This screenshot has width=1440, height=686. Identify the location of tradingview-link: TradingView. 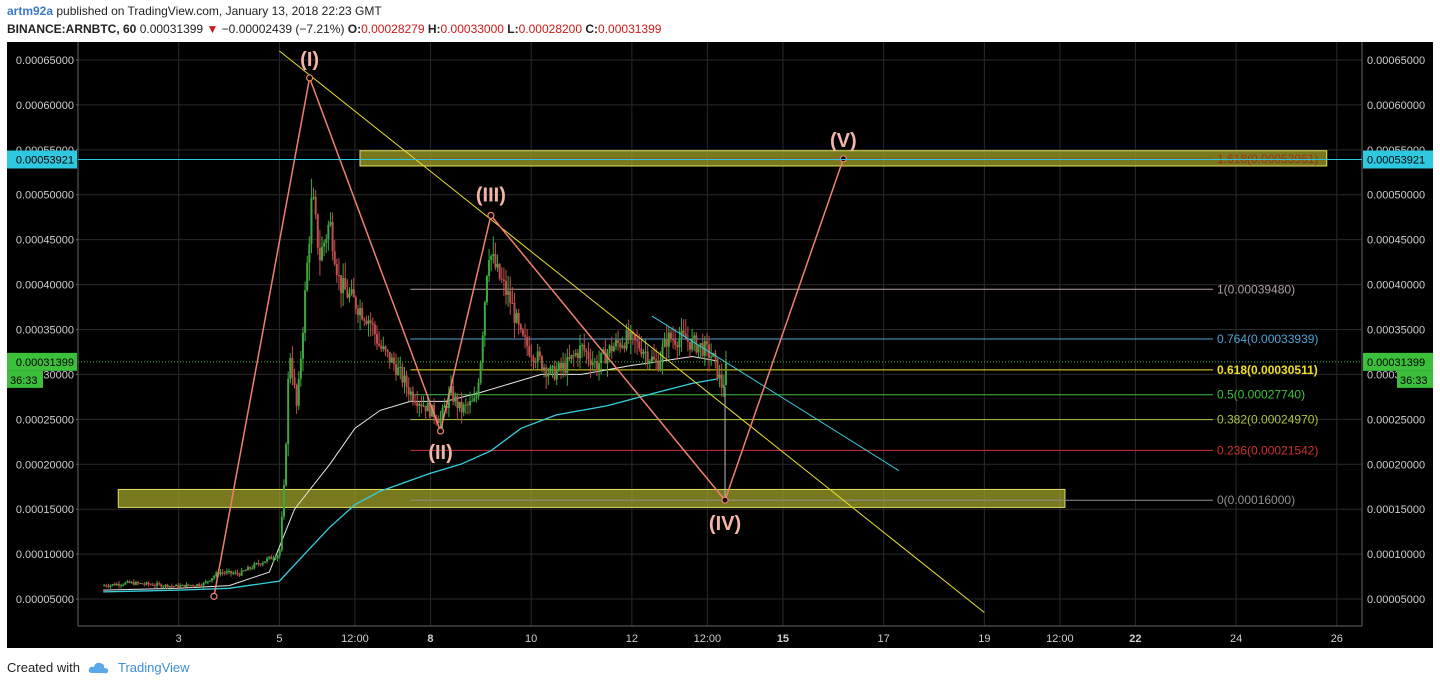
(153, 667).